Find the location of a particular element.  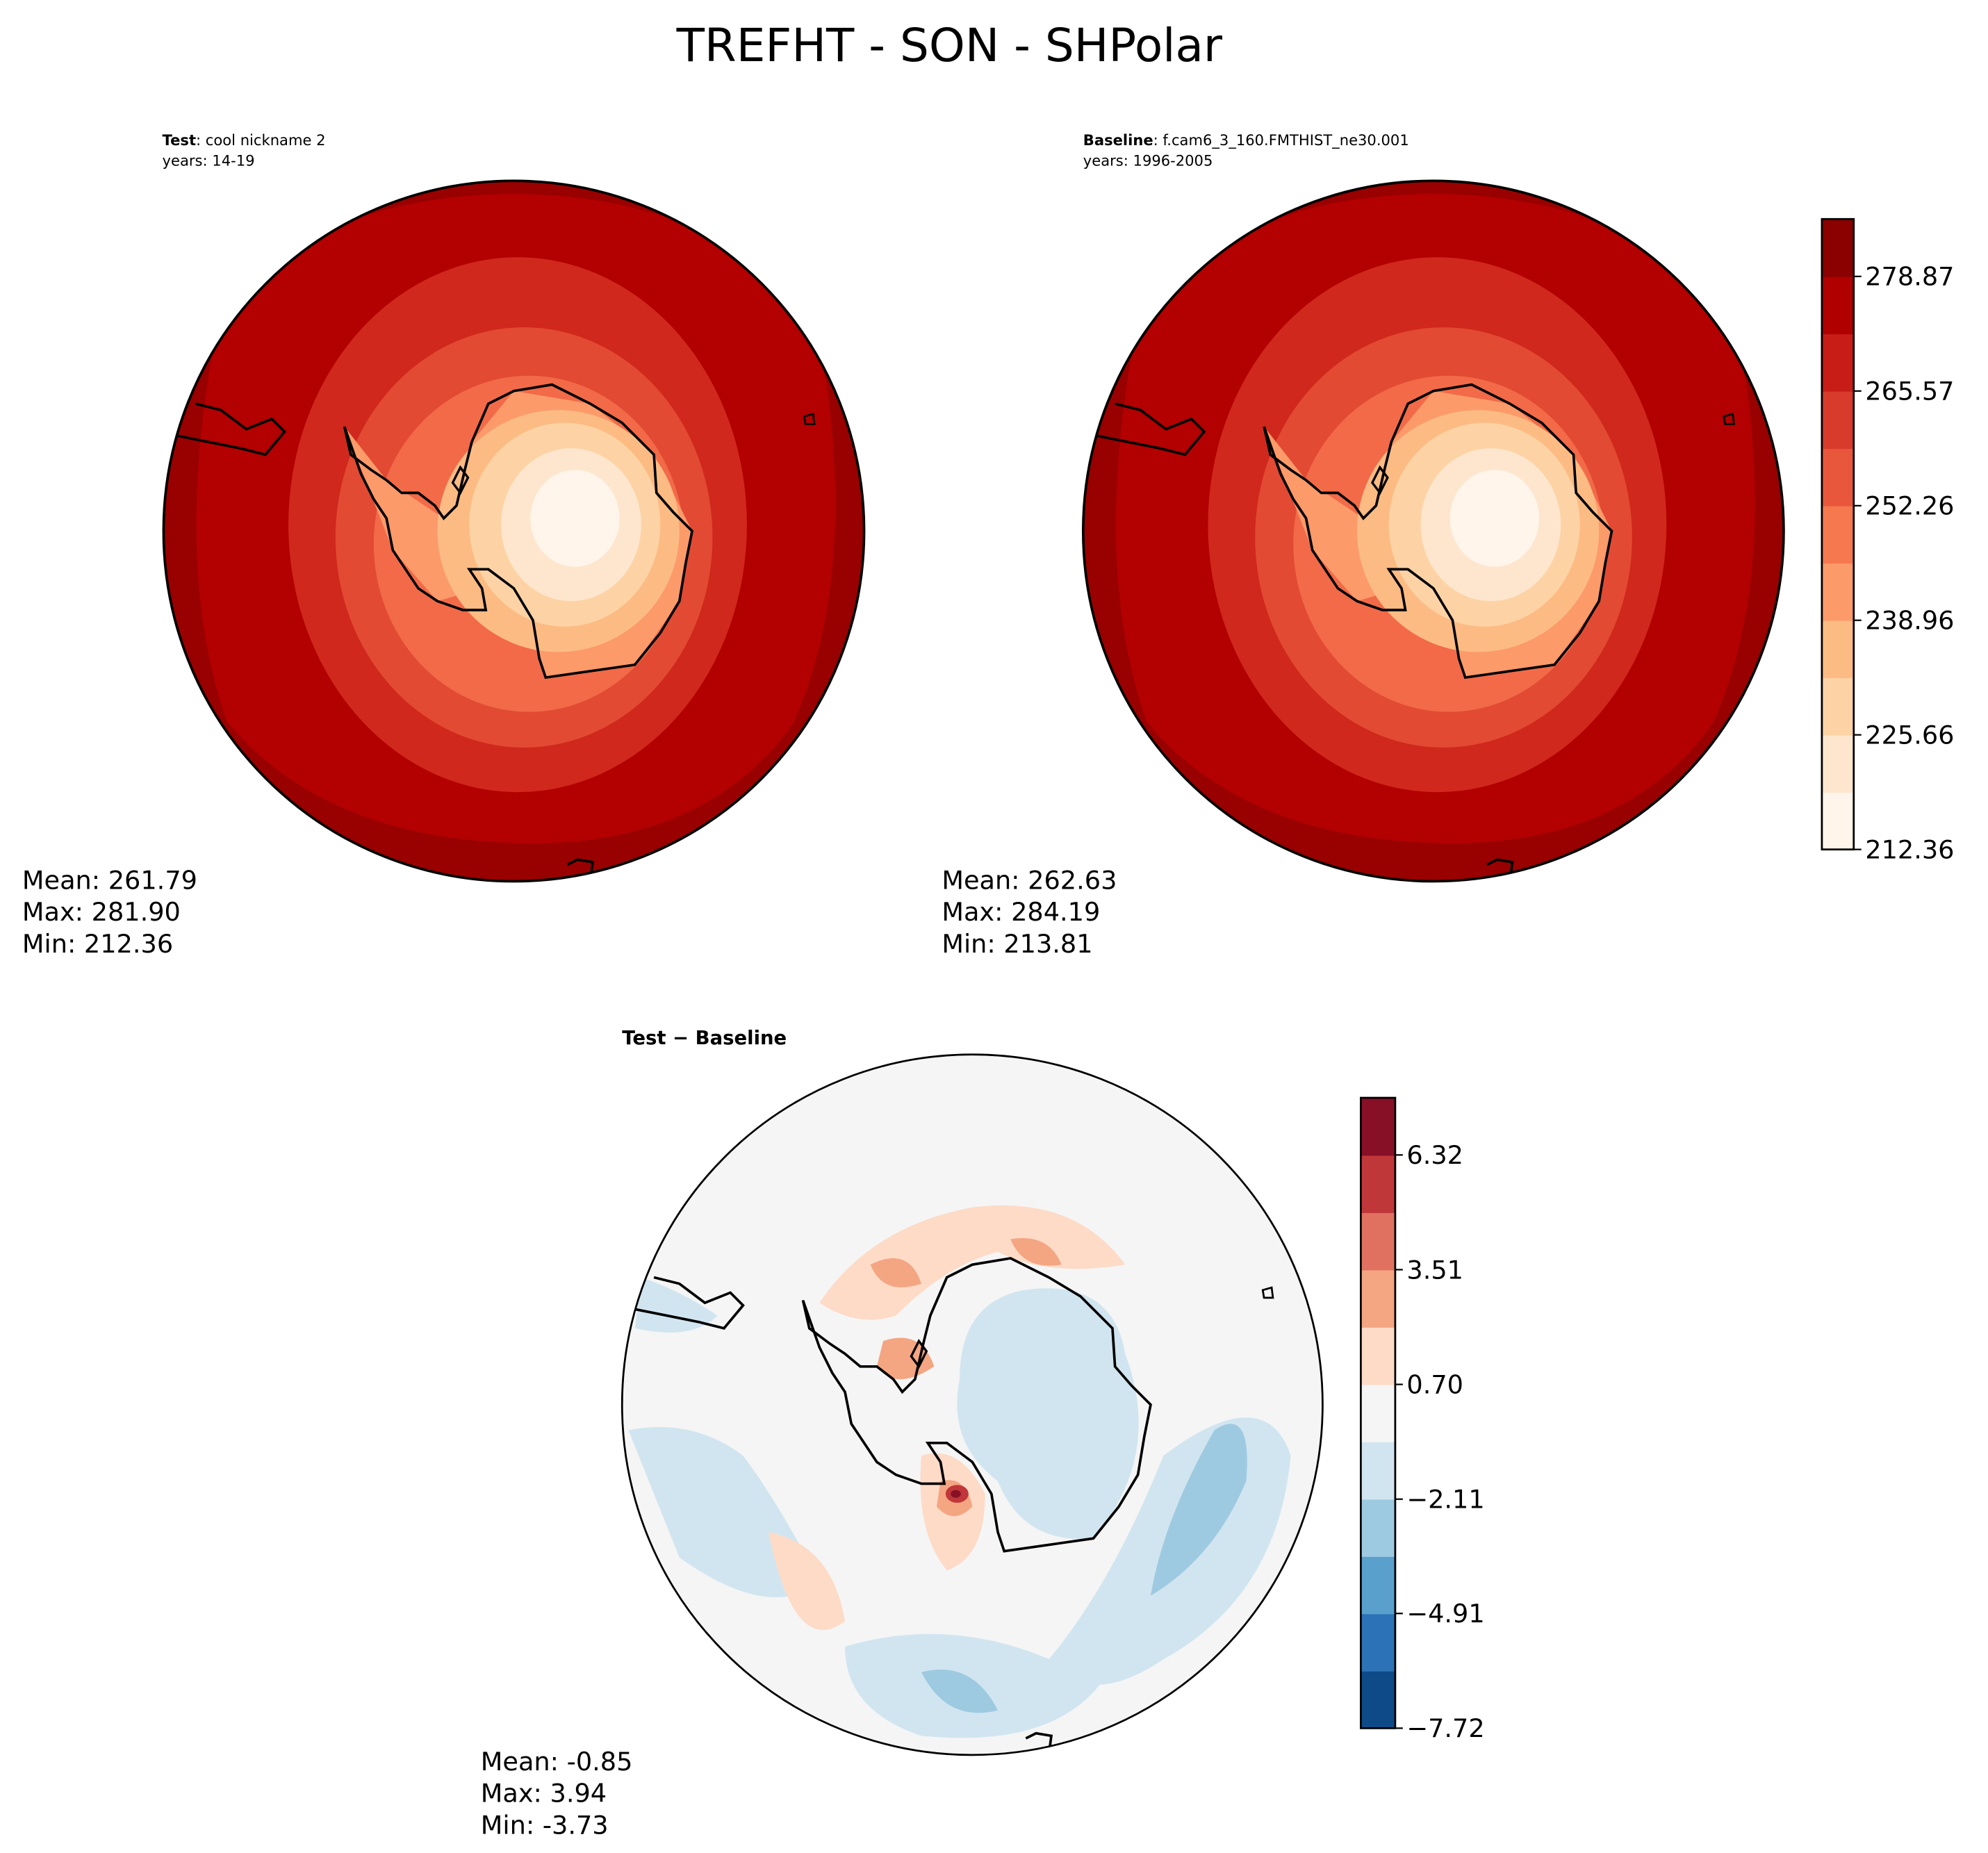

panel-title: Test: cool nickname 2 is located at coordinates (244, 140).